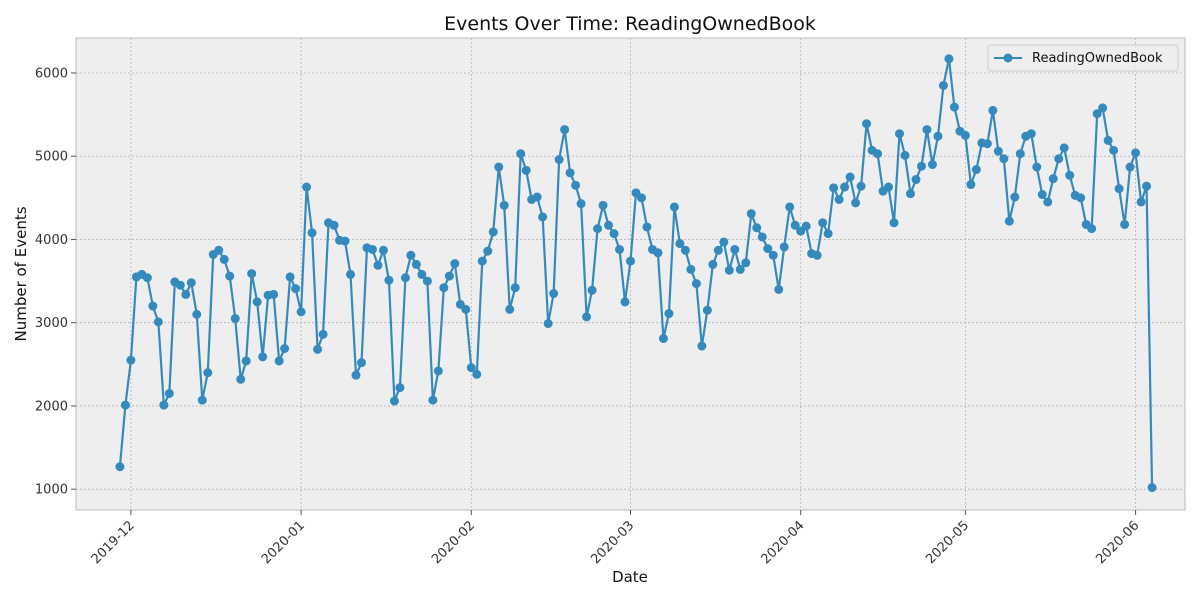 The image size is (1200, 600). What do you see at coordinates (1117, 542) in the screenshot?
I see `x-tick-label: 2020-06` at bounding box center [1117, 542].